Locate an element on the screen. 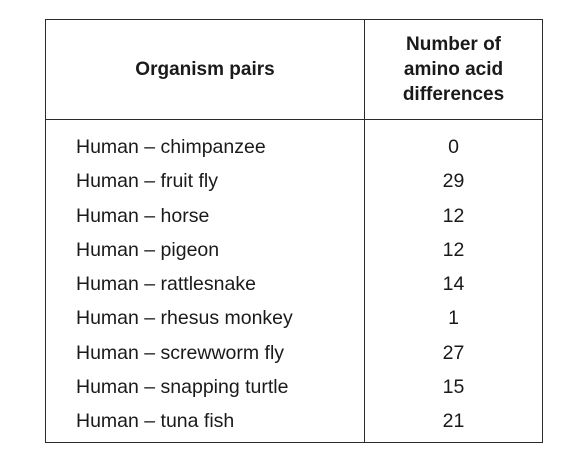 The width and height of the screenshot is (588, 458). table-row: Human – rattlesnake 14 is located at coordinates (294, 284).